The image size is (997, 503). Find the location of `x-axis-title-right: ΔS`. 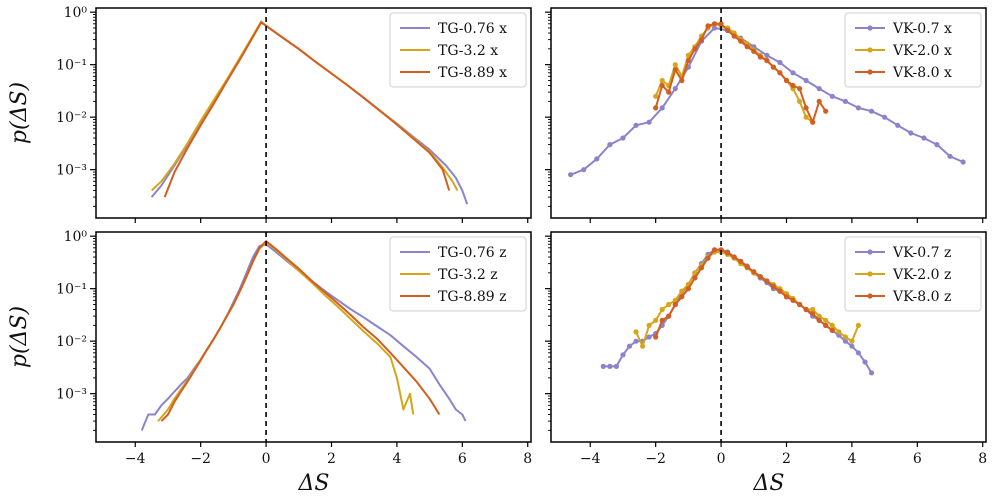

x-axis-title-right: ΔS is located at coordinates (769, 483).